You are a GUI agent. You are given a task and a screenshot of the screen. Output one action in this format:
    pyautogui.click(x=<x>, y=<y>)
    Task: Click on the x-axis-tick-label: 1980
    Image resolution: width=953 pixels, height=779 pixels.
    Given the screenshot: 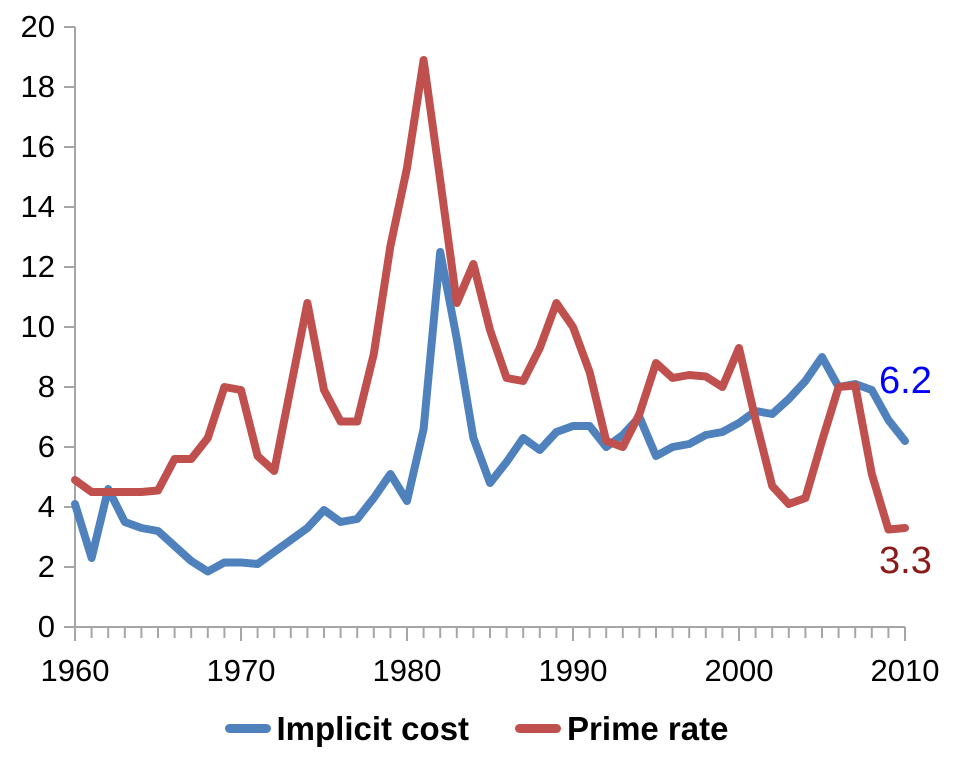 What is the action you would take?
    pyautogui.click(x=407, y=670)
    